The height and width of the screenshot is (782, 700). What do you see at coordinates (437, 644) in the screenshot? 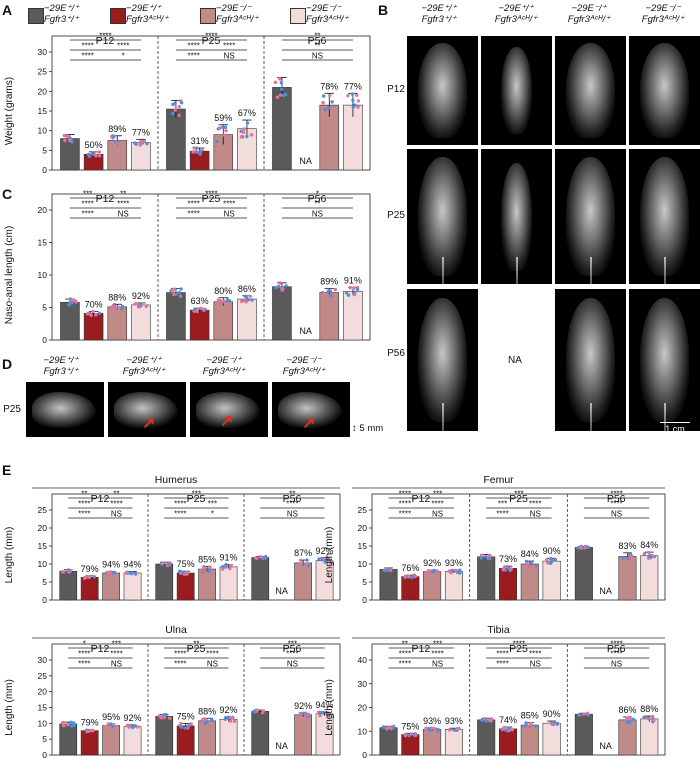
I see `significance-label: ***` at bounding box center [437, 644].